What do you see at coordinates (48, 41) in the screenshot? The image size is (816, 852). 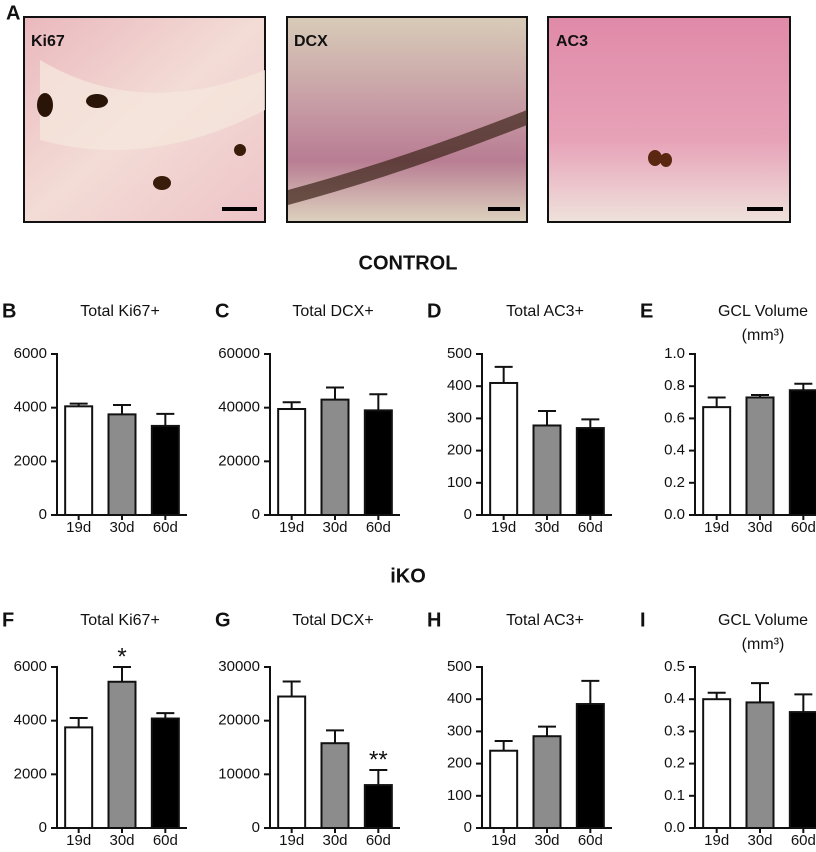 I see `image-label: Ki67` at bounding box center [48, 41].